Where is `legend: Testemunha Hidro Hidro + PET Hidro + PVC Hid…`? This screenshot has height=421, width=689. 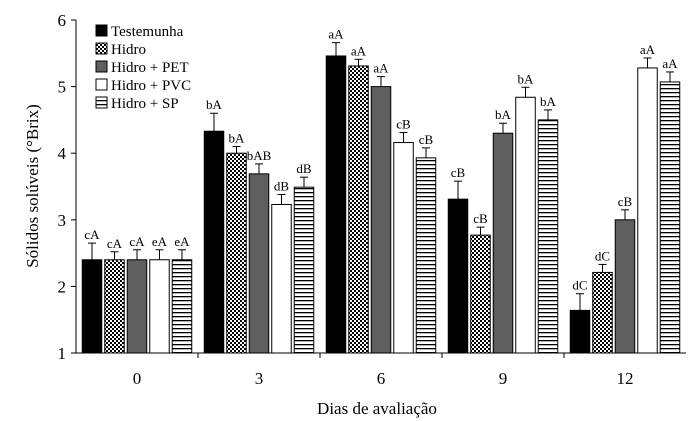 legend: Testemunha Hidro Hidro + PET Hidro + PVC Hid… is located at coordinates (143, 68).